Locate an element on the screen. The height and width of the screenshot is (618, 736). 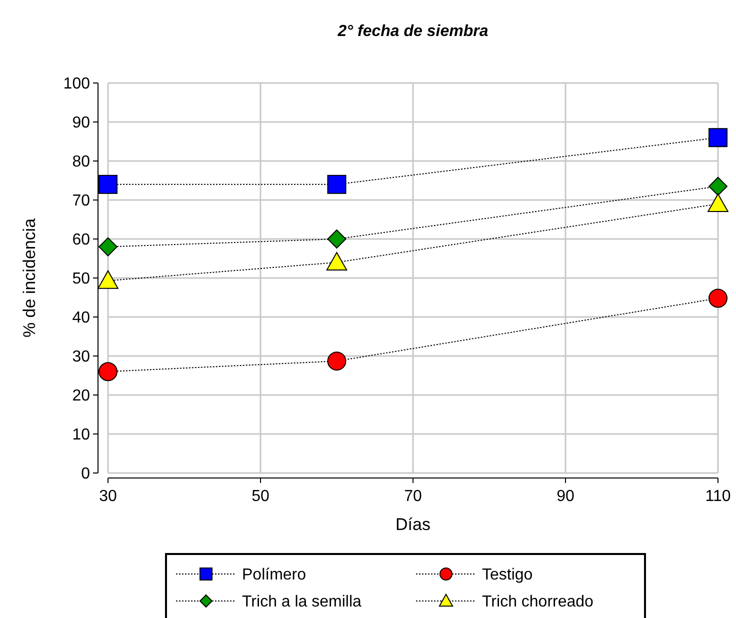
y-tick-label: 10 is located at coordinates (81, 435).